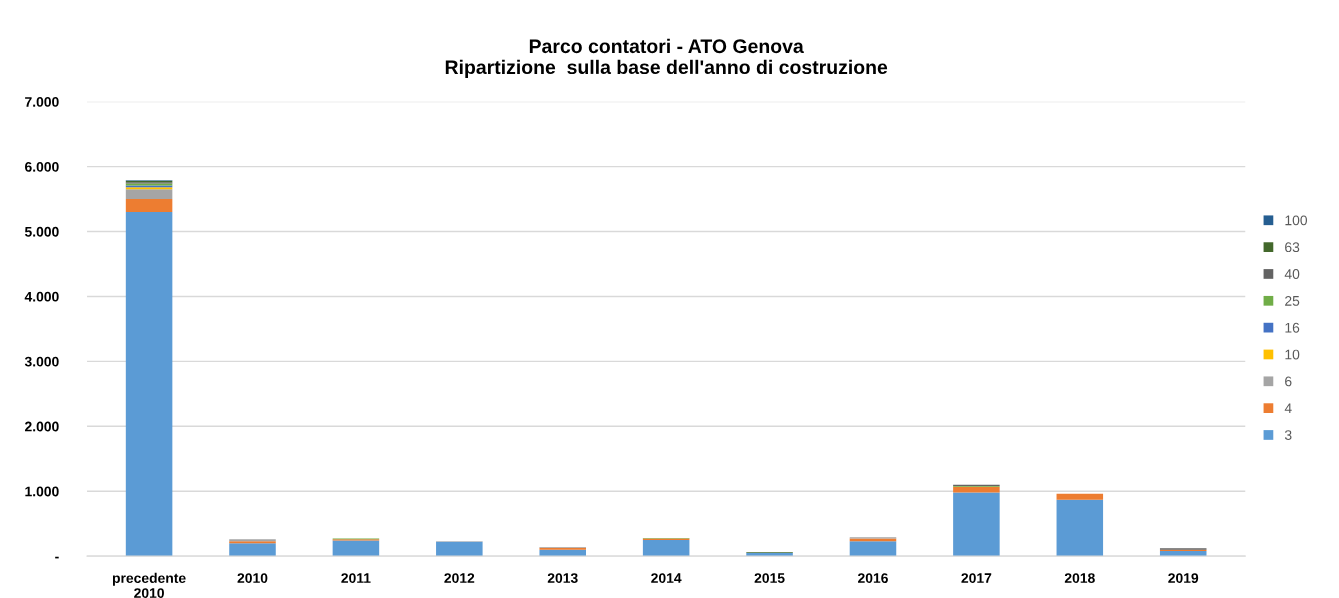 Image resolution: width=1339 pixels, height=598 pixels. I want to click on x-tick-label: 2012, so click(459, 578).